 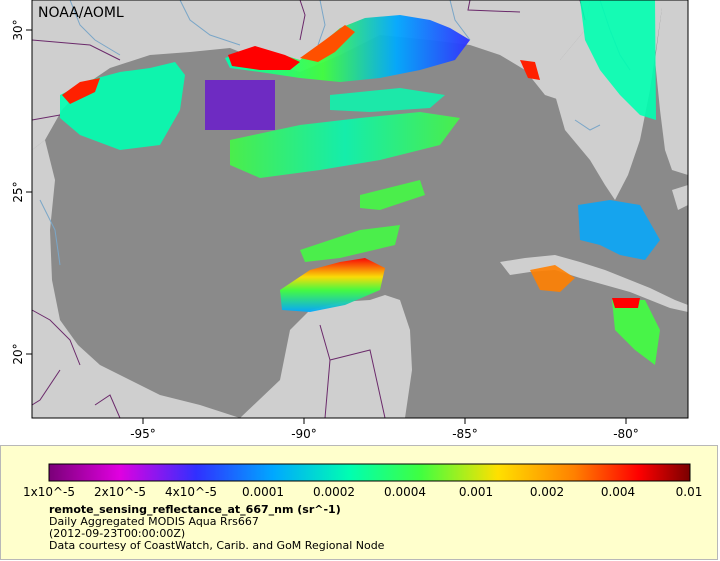 I want to click on colorbar-label: 0.004, so click(x=618, y=492).